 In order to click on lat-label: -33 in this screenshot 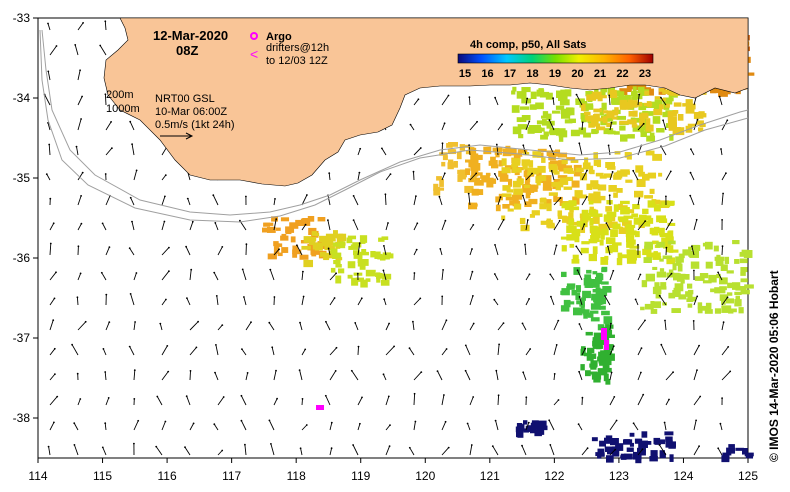, I will do `click(22, 18)`.